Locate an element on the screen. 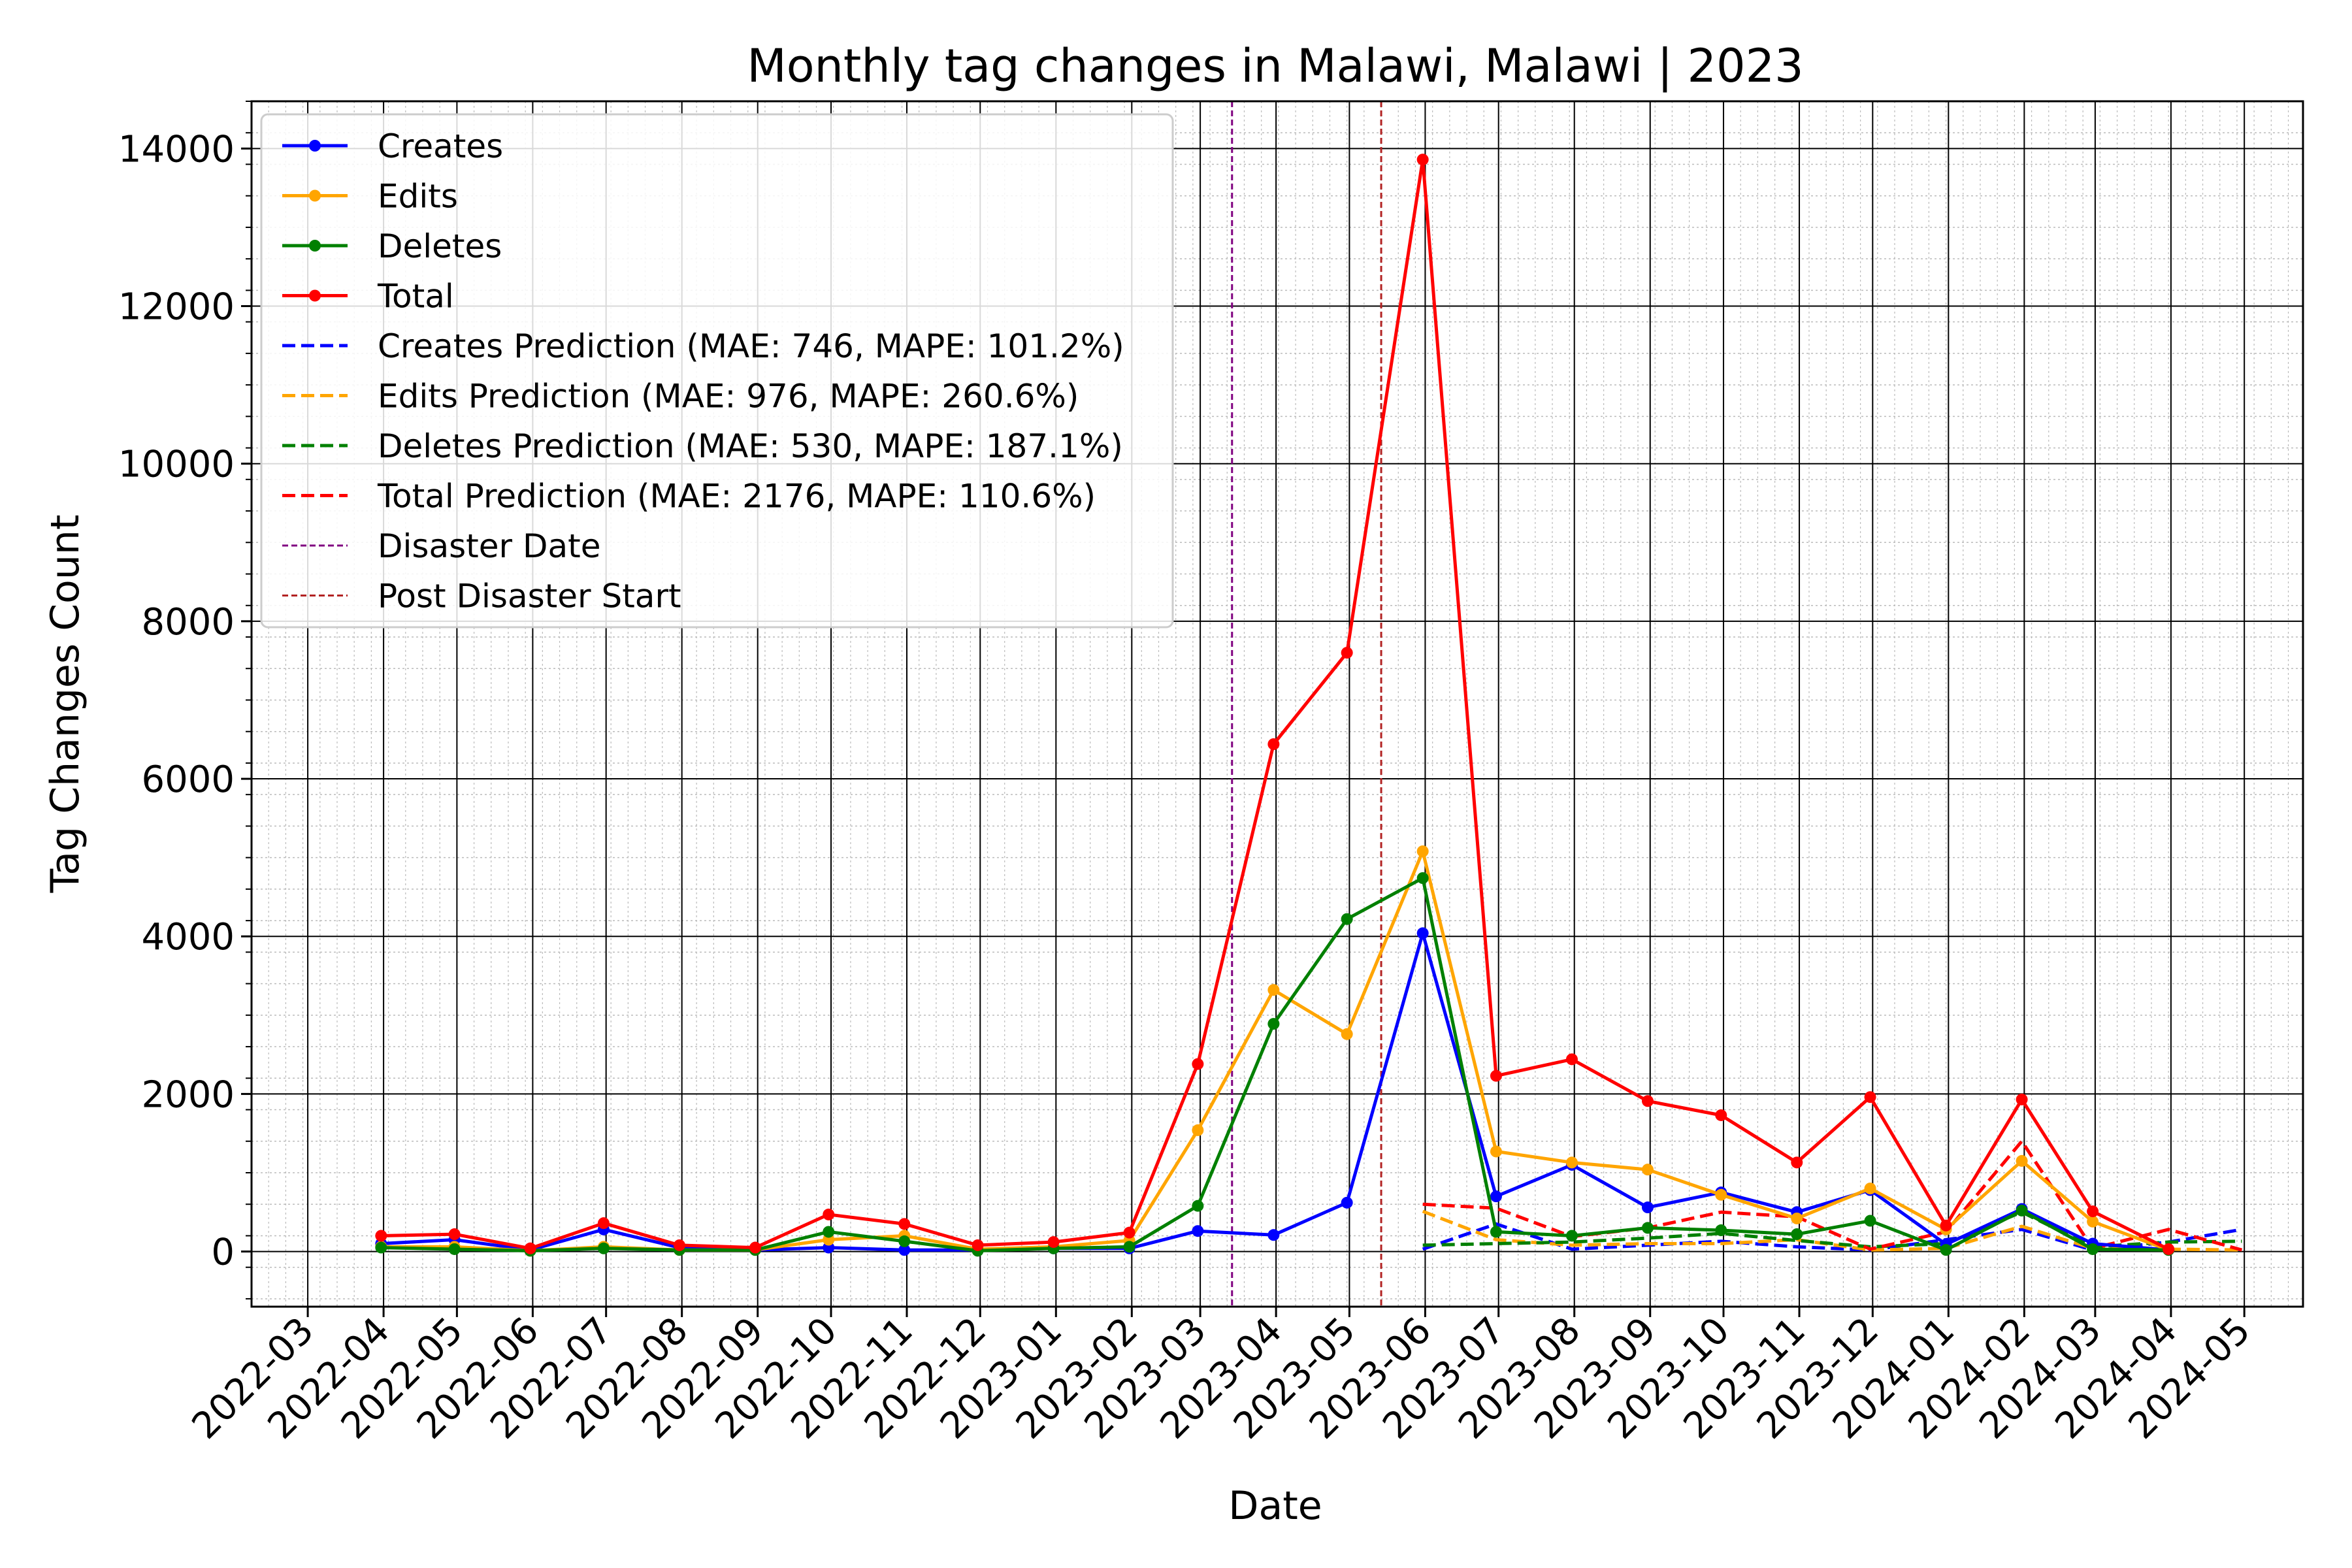 The width and height of the screenshot is (2352, 1568). legend-label: Post Disaster Start is located at coordinates (529, 596).